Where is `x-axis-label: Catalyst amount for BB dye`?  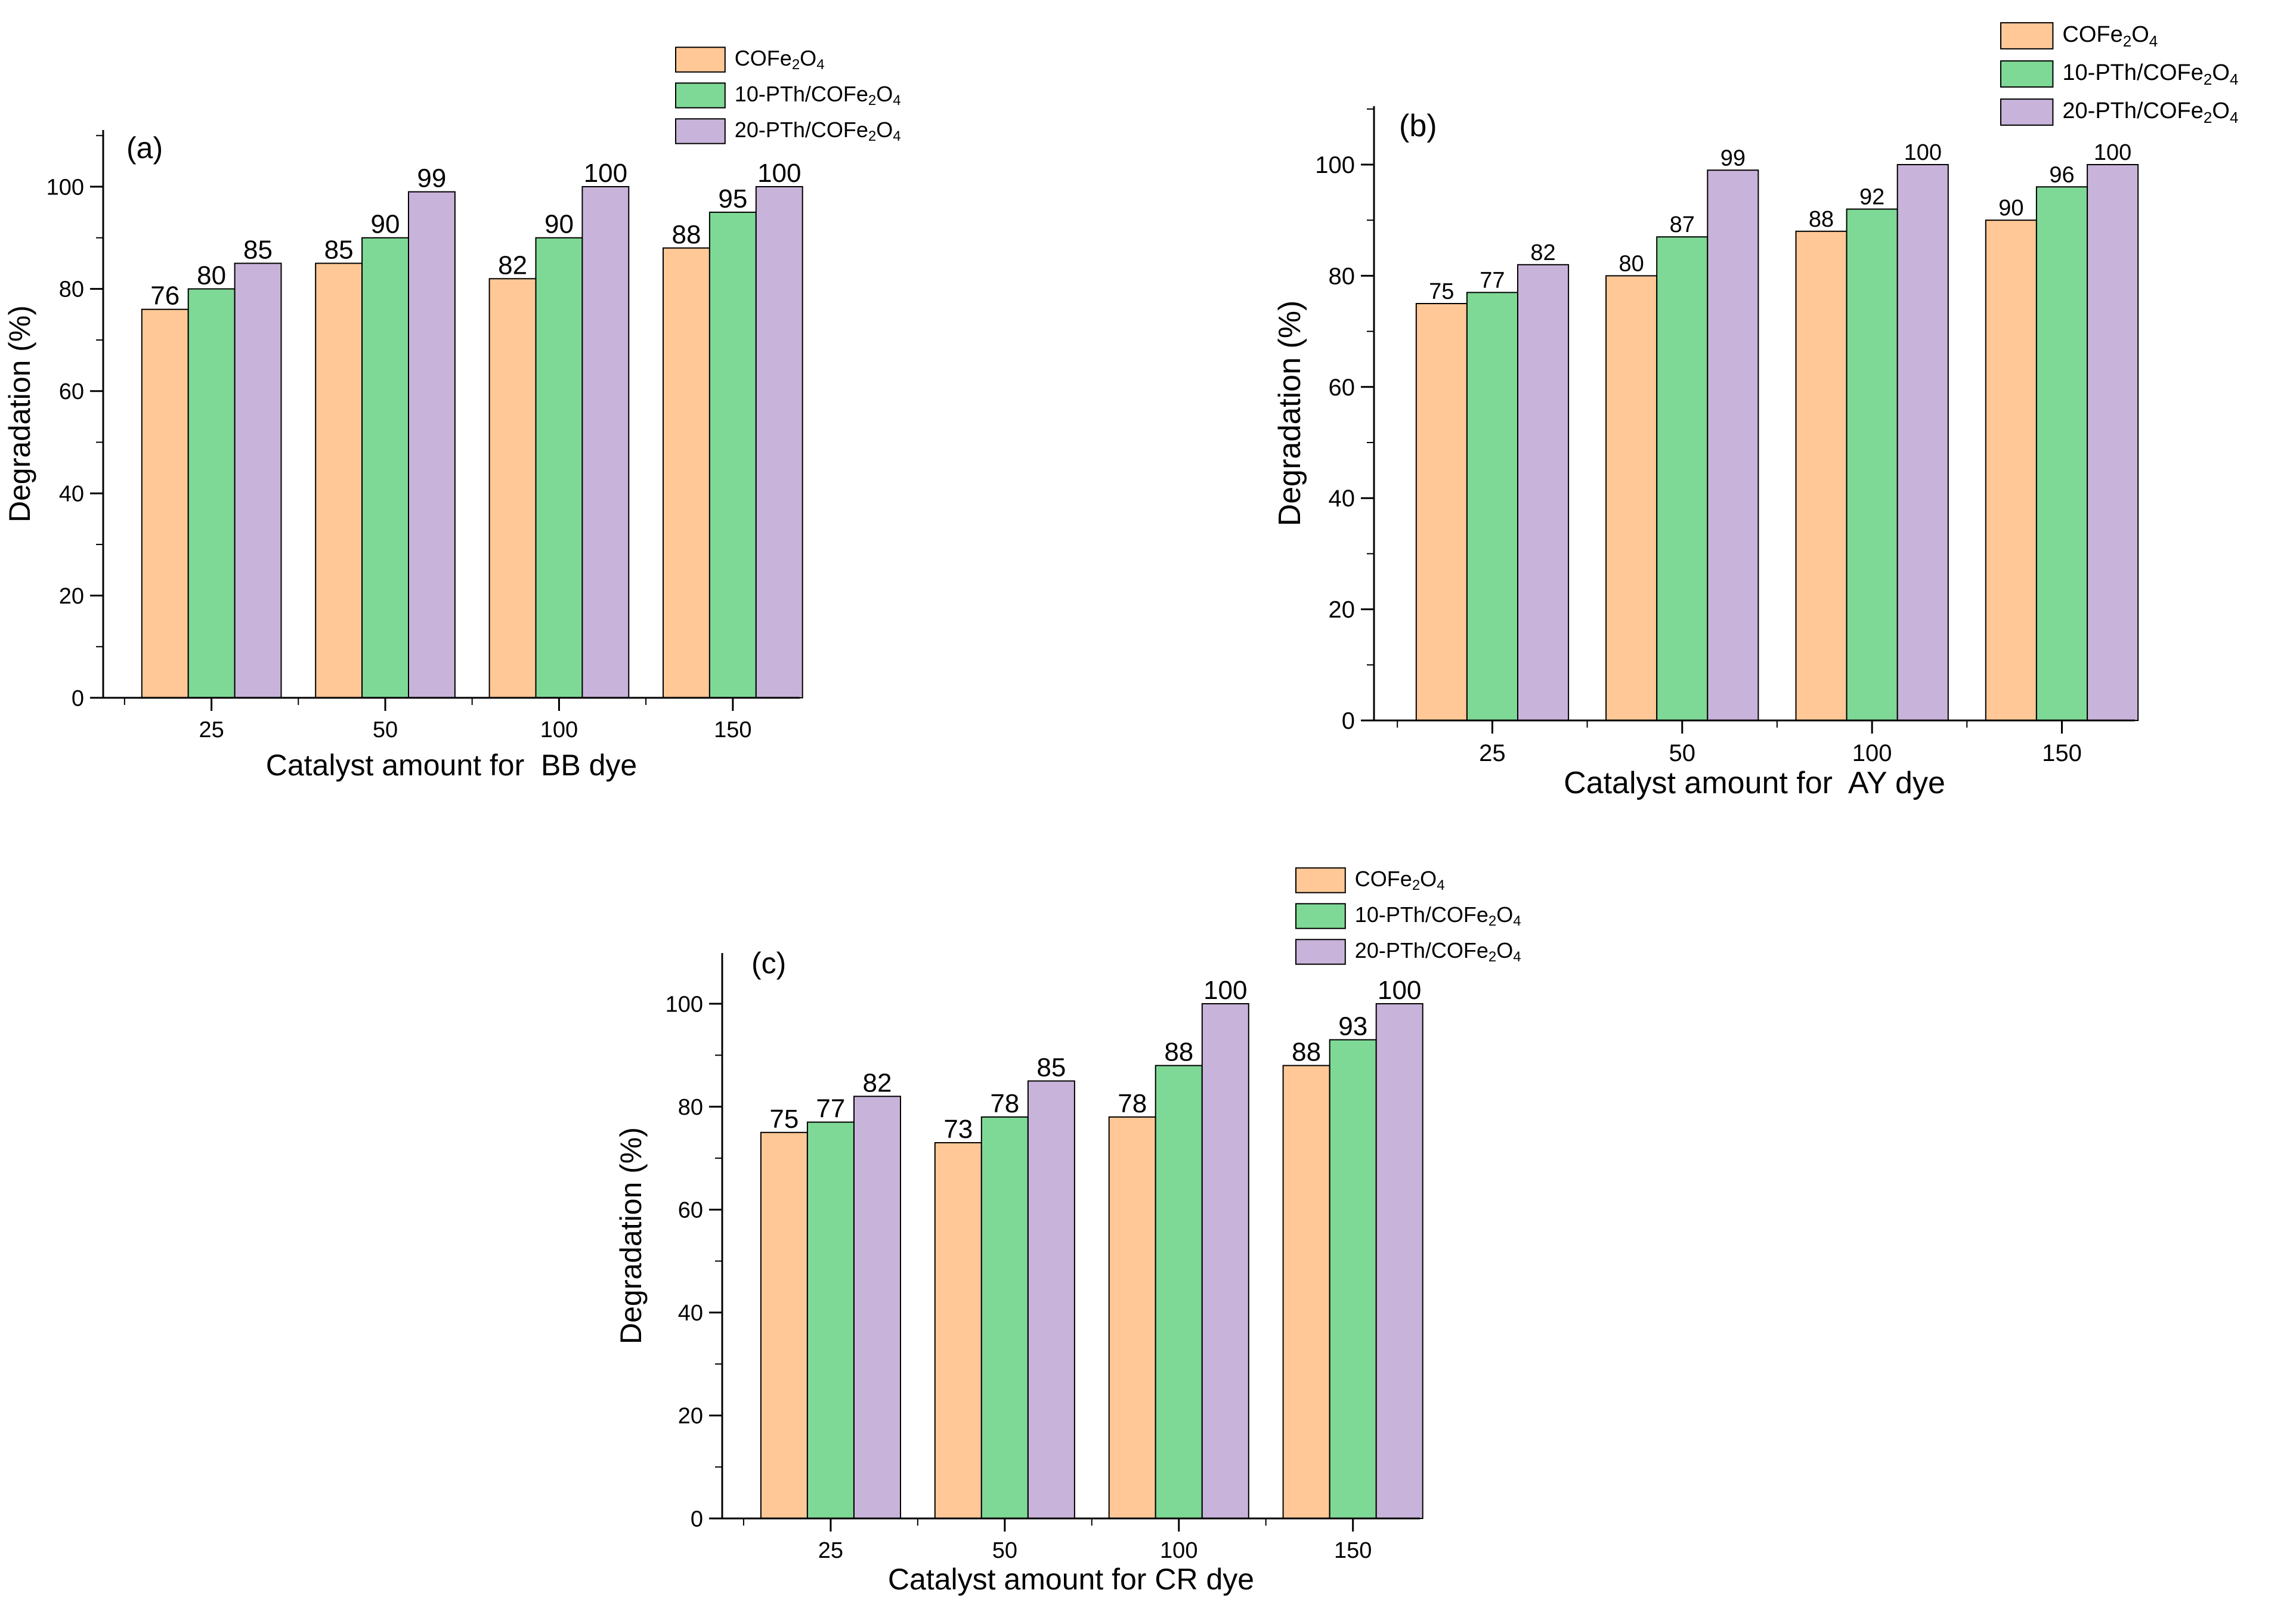
x-axis-label: Catalyst amount for BB dye is located at coordinates (452, 765).